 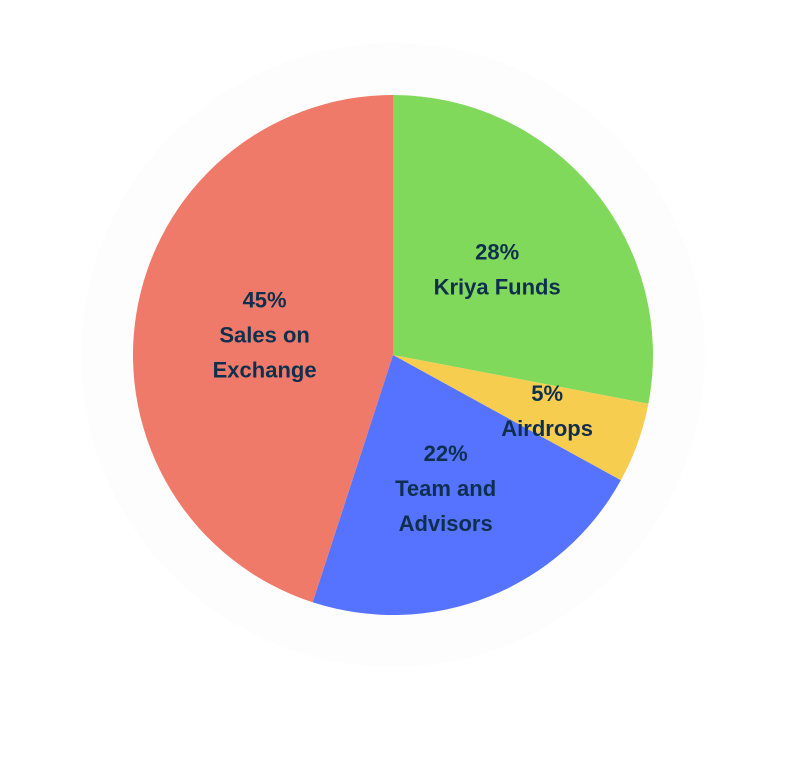 I want to click on pie-slice-label: 22% Team and Advisors, so click(x=445, y=488).